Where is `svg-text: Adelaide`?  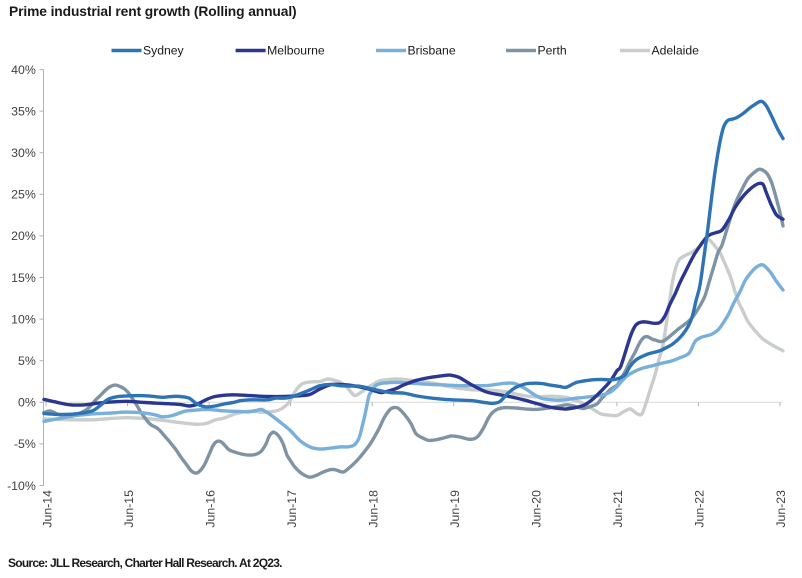 svg-text: Adelaide is located at coordinates (676, 50).